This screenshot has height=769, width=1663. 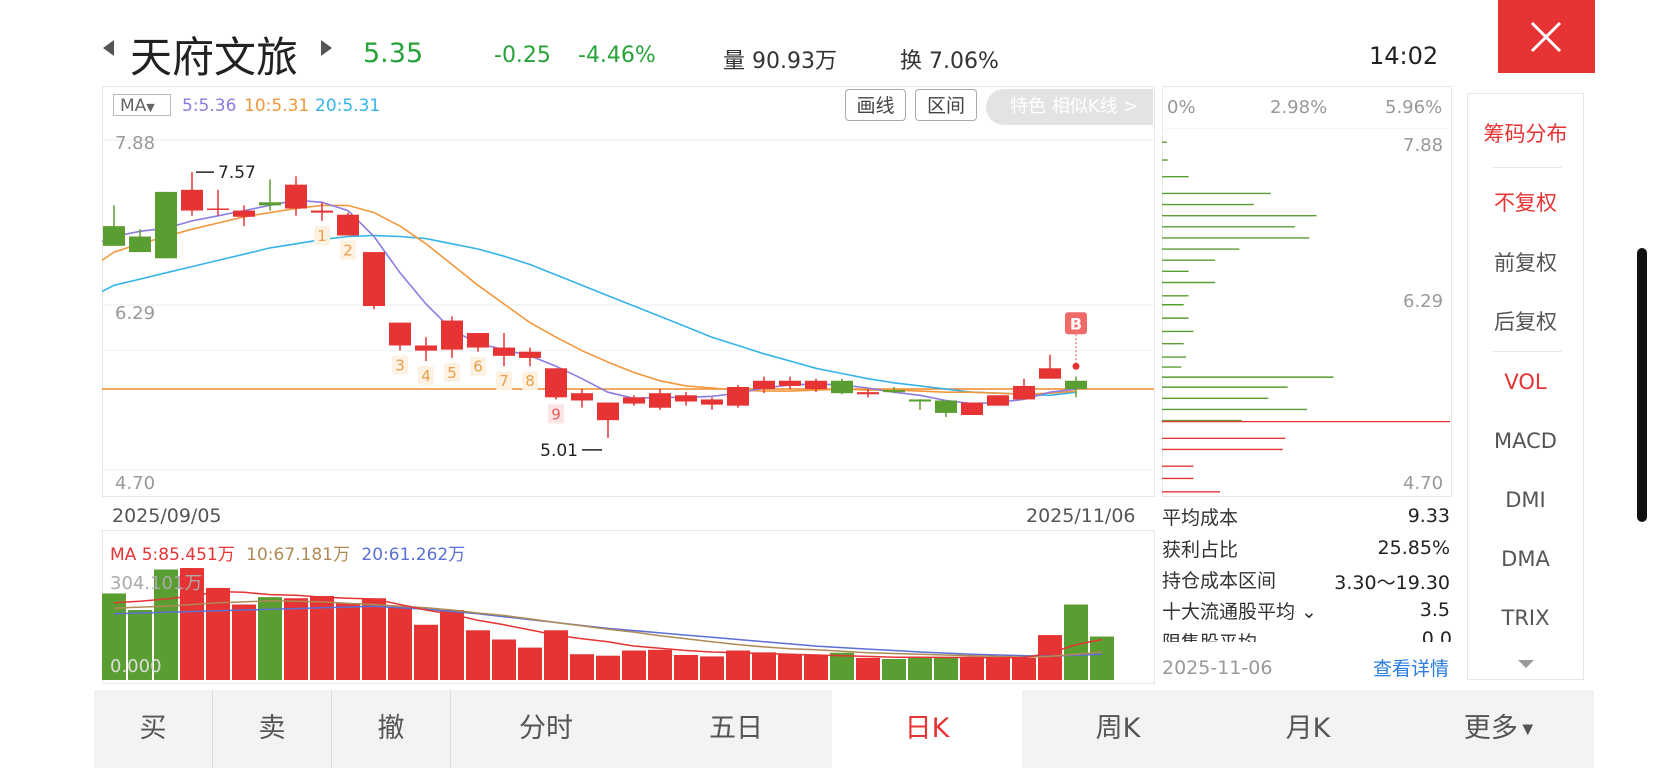 What do you see at coordinates (1525, 441) in the screenshot?
I see `side-item-macd: MACD` at bounding box center [1525, 441].